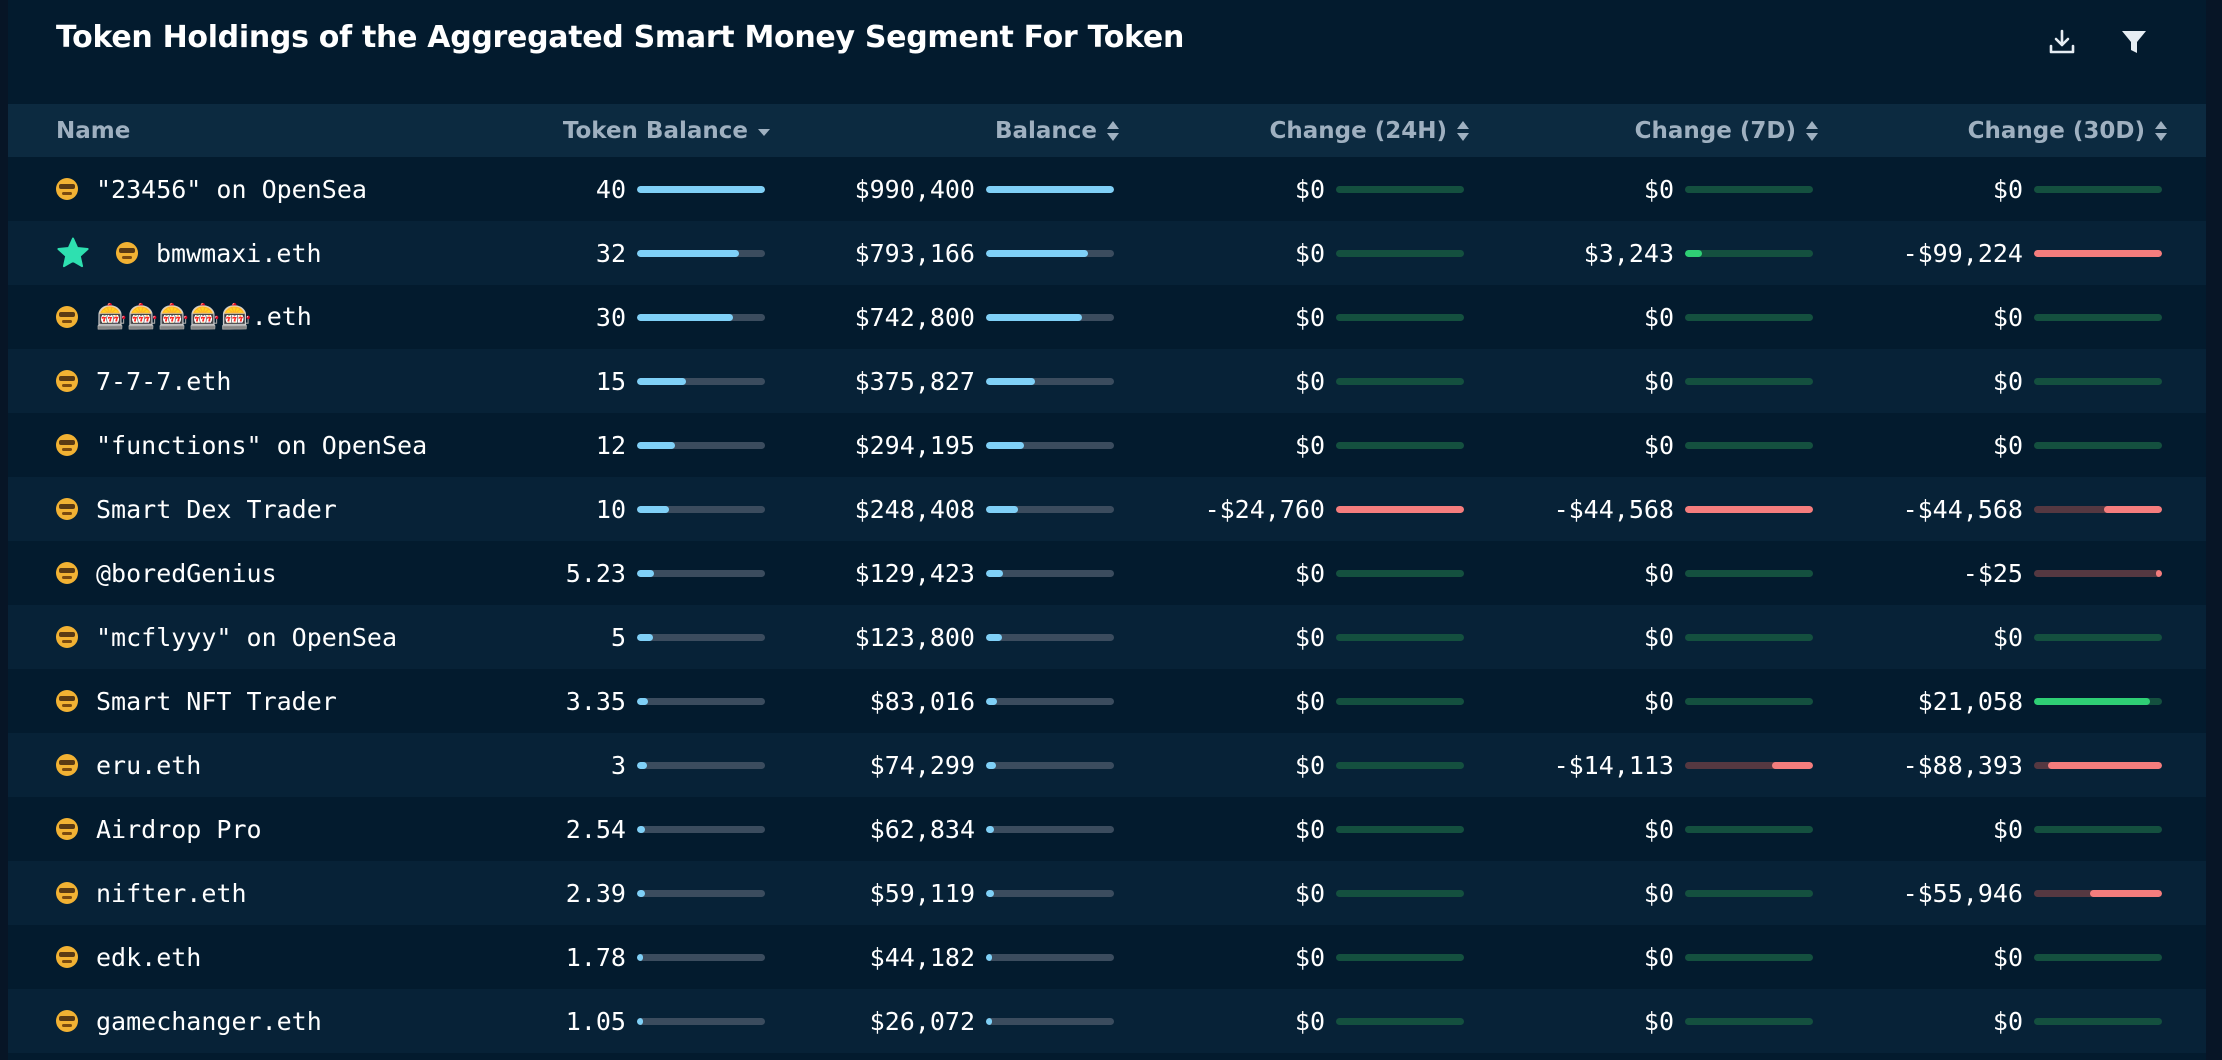  I want to click on change-30d-value: -$25, so click(1992, 573).